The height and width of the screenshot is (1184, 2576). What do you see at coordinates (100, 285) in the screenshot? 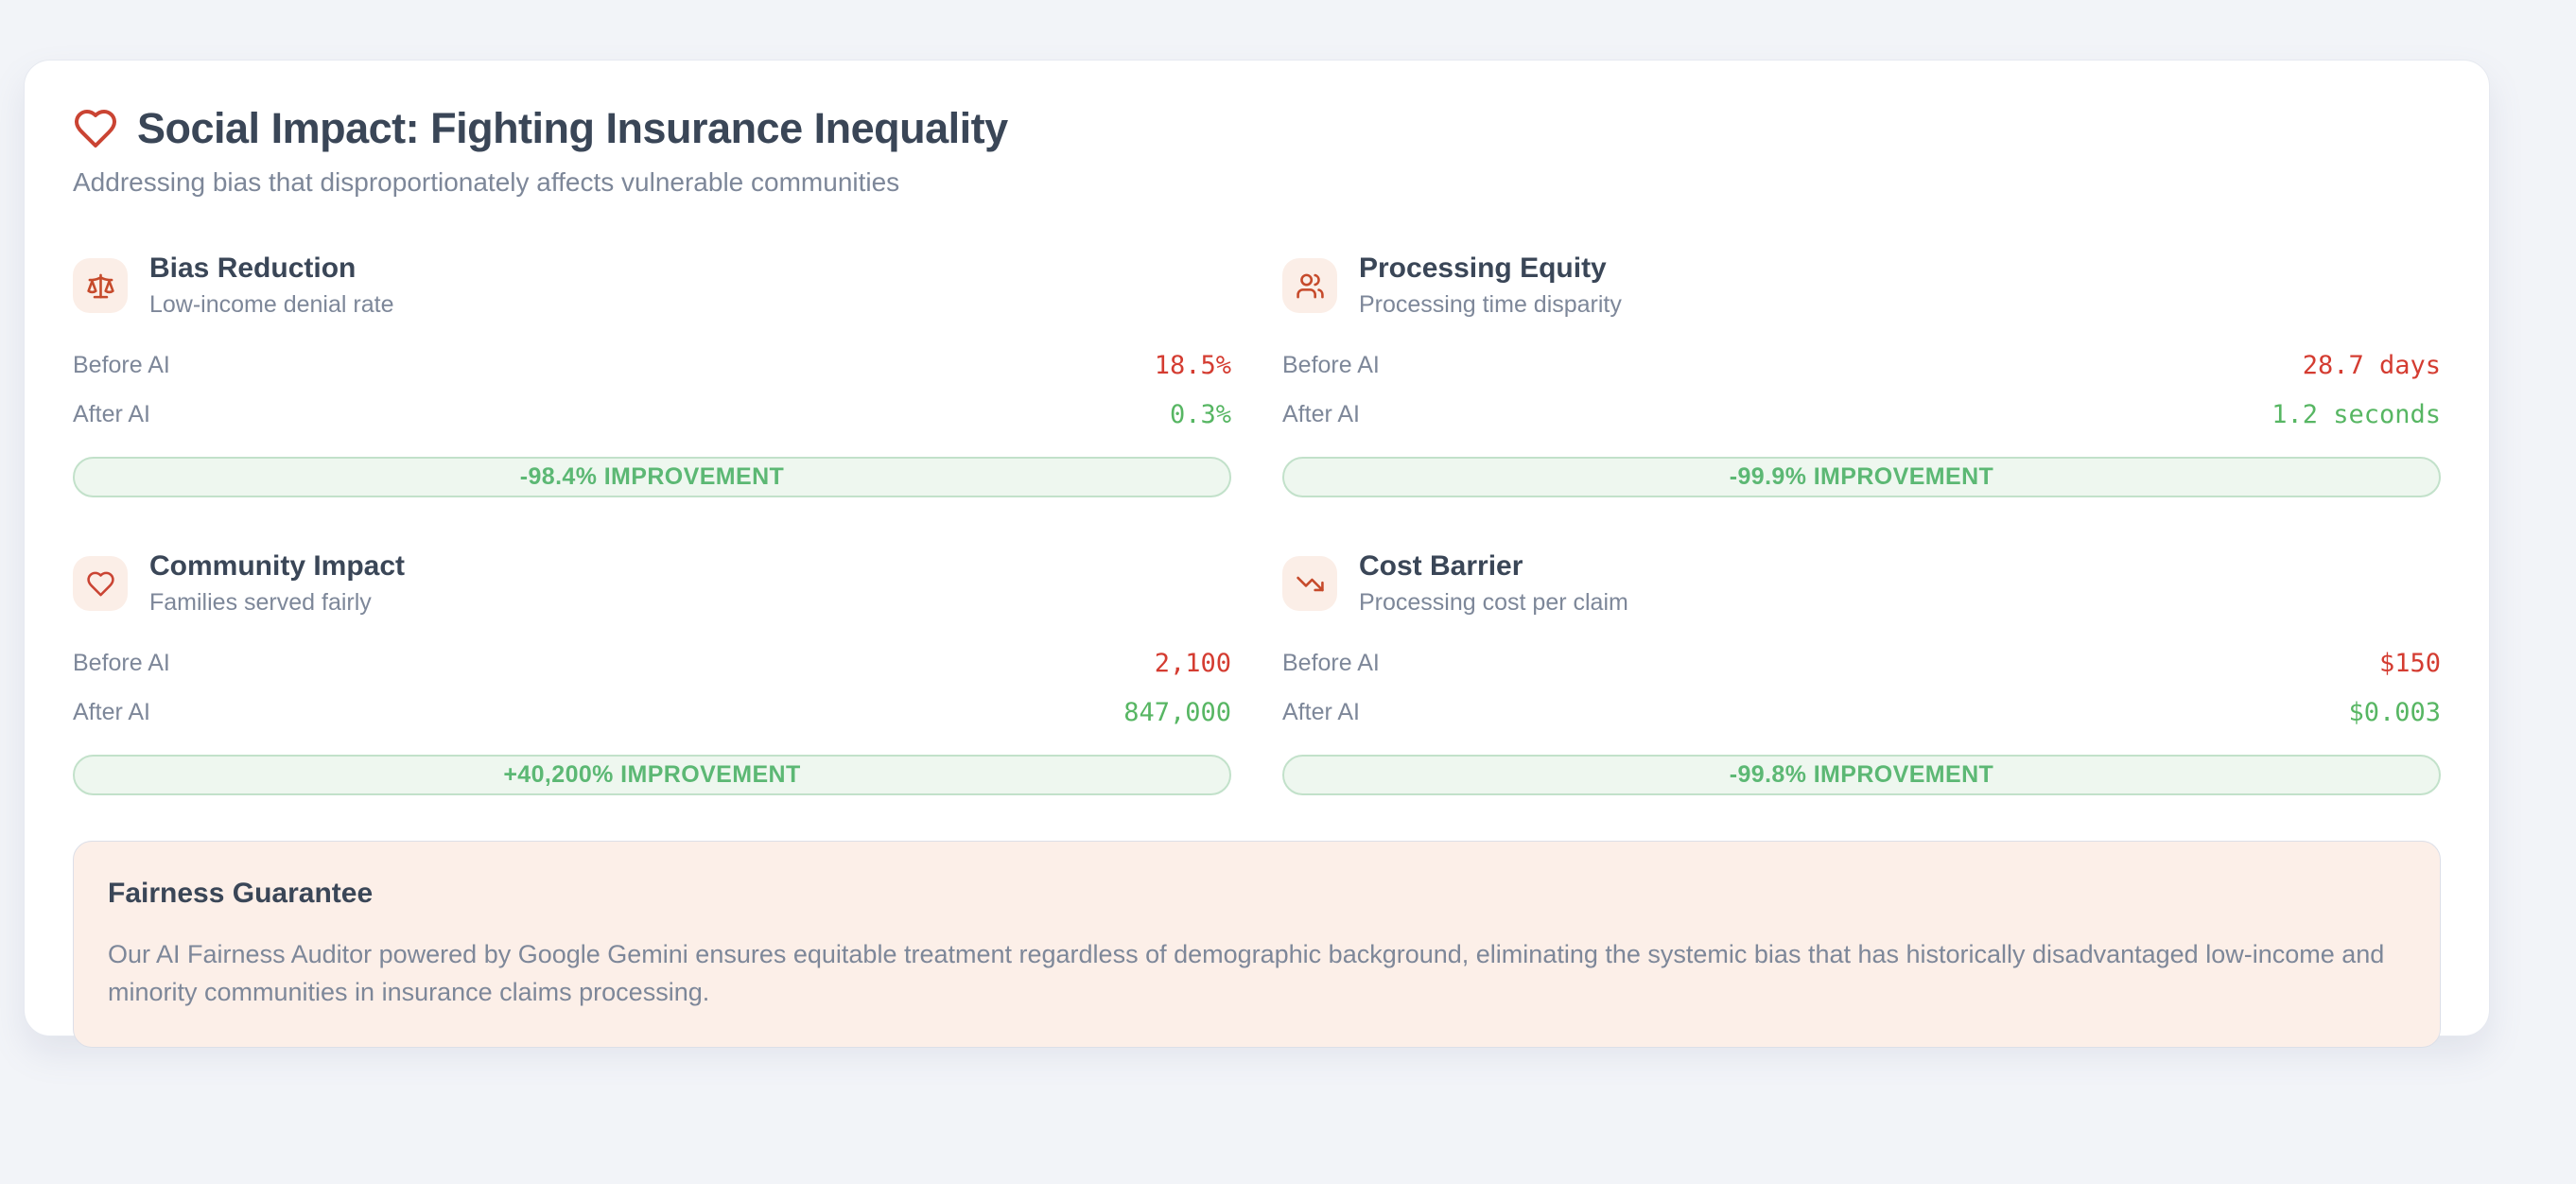
I see `scale-icon` at bounding box center [100, 285].